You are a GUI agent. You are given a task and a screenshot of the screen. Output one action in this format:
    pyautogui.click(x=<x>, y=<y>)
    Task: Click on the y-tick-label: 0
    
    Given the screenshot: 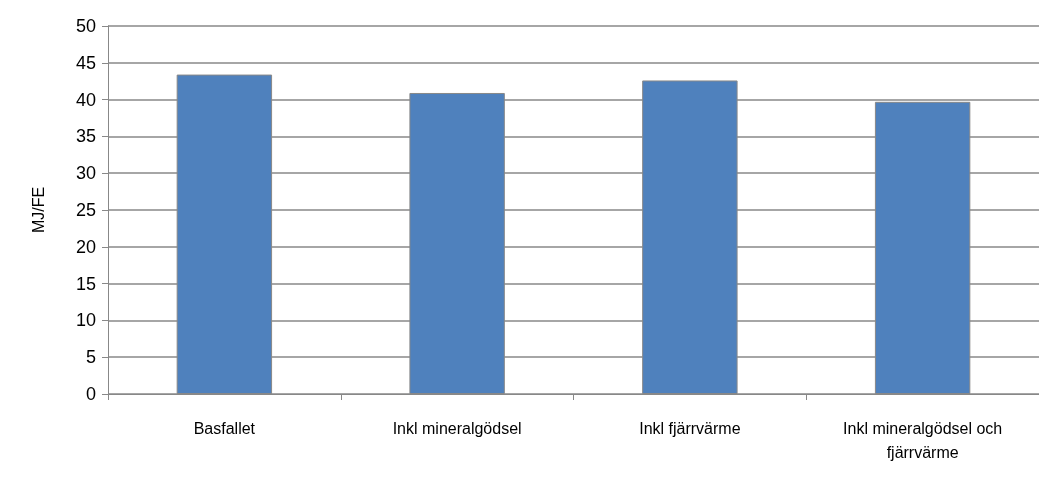 What is the action you would take?
    pyautogui.click(x=90, y=394)
    